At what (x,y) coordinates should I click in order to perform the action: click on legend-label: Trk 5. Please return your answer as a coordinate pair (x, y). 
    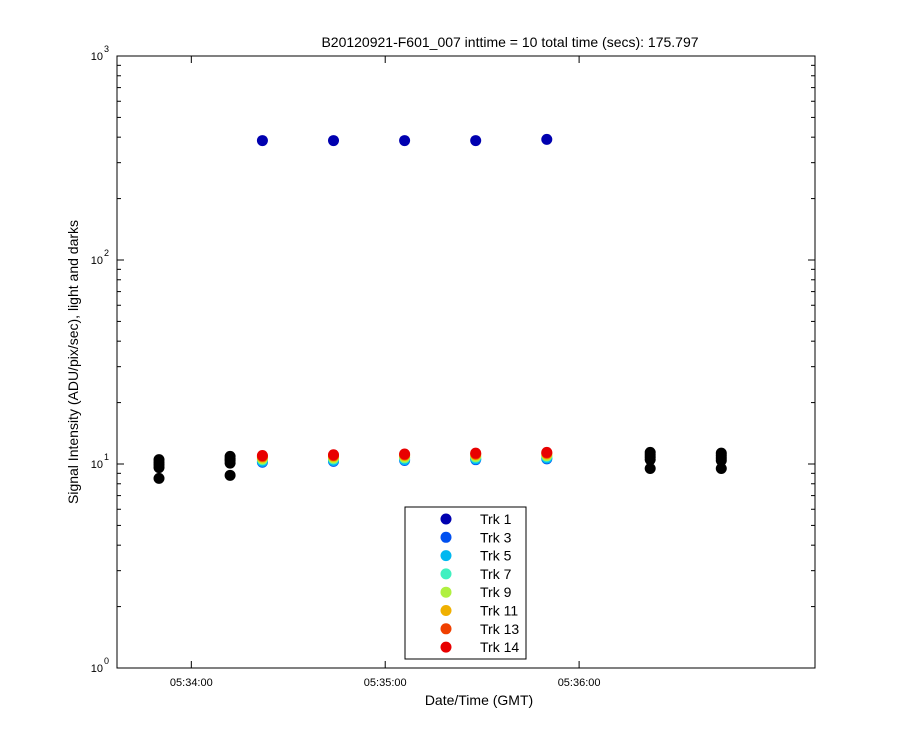
    Looking at the image, I should click on (496, 556).